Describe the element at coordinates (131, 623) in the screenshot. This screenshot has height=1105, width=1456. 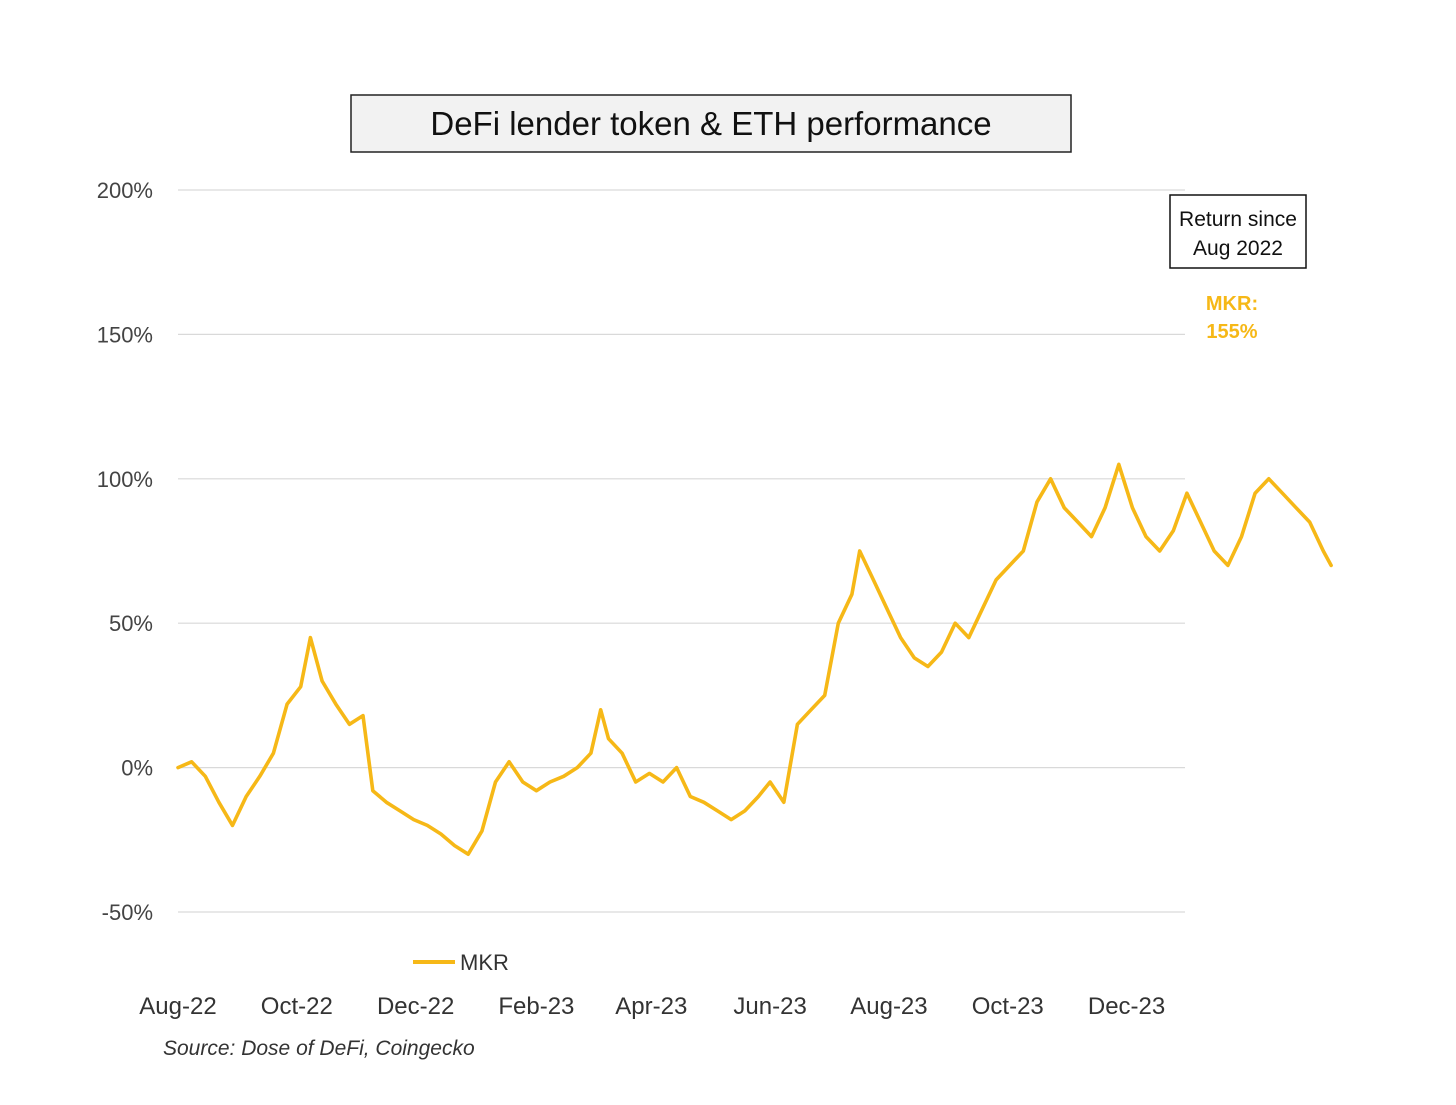
I see `y-tick-label: 50%` at that location.